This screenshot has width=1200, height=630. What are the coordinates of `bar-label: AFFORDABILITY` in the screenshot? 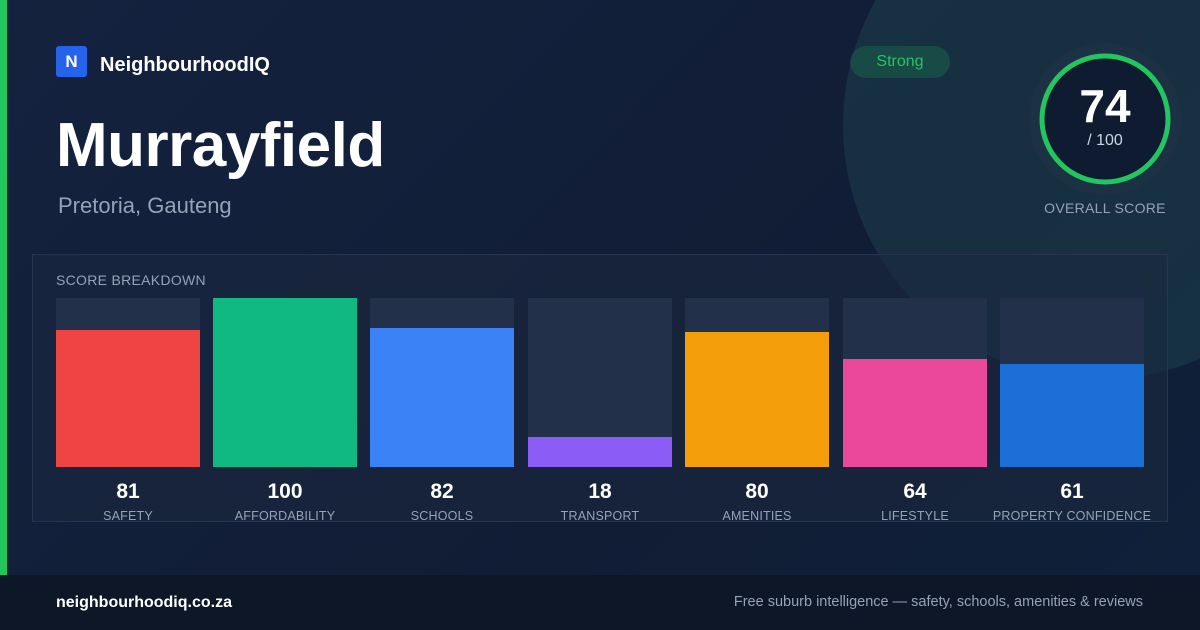 It's located at (285, 516).